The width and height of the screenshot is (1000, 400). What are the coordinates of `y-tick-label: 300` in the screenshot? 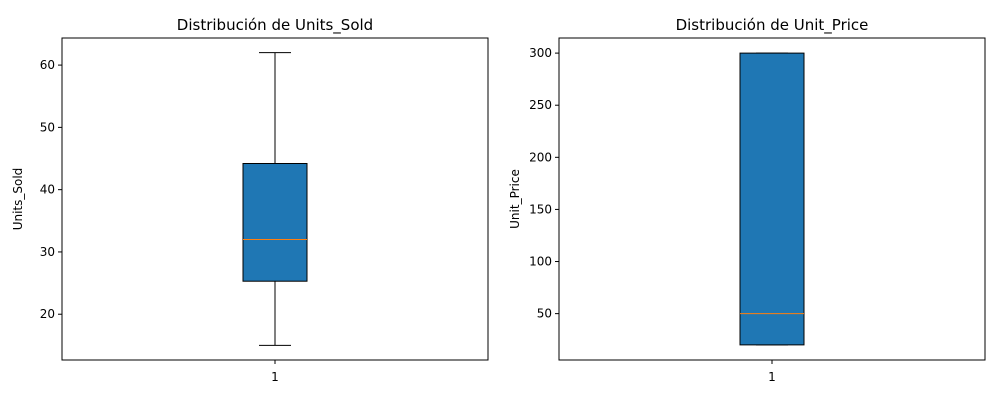 It's located at (540, 53).